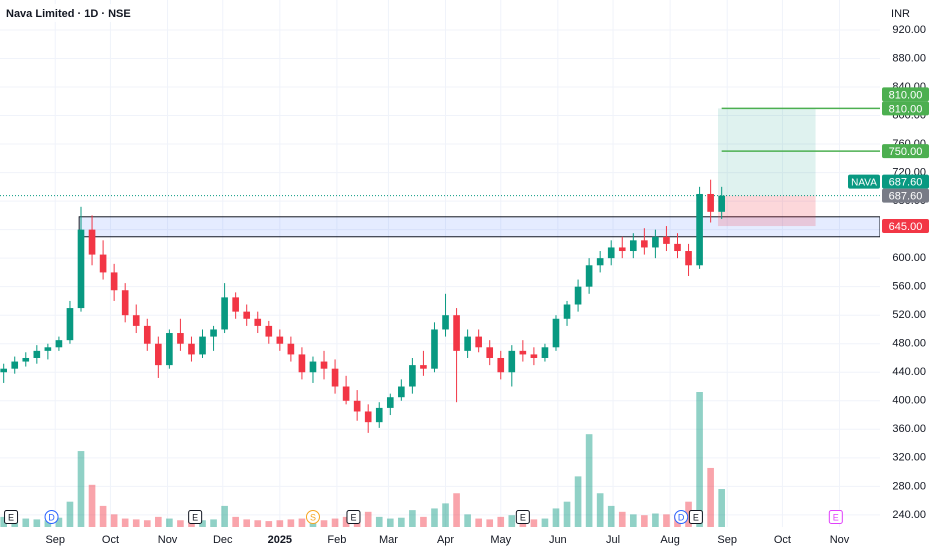 The width and height of the screenshot is (932, 550). Describe the element at coordinates (909, 30) in the screenshot. I see `y-tick-label: 920.00` at that location.